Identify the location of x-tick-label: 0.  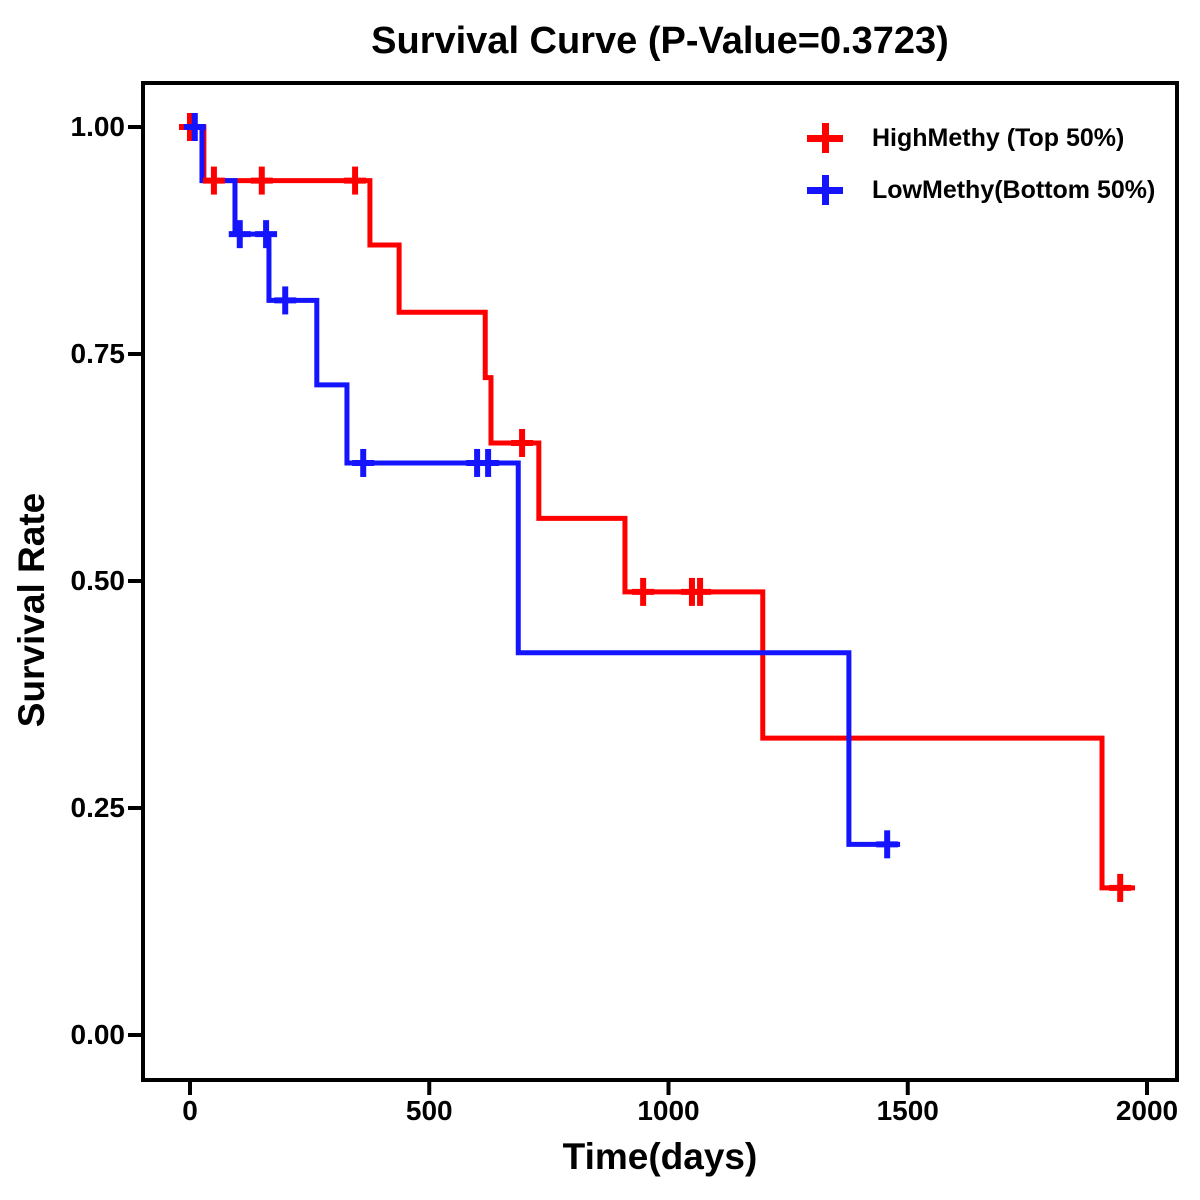
(190, 1110).